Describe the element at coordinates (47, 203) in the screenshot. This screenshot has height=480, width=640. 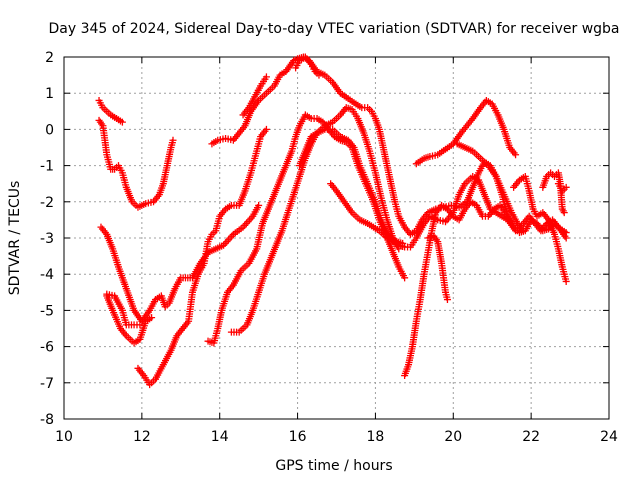
I see `y-tick-label: -2` at that location.